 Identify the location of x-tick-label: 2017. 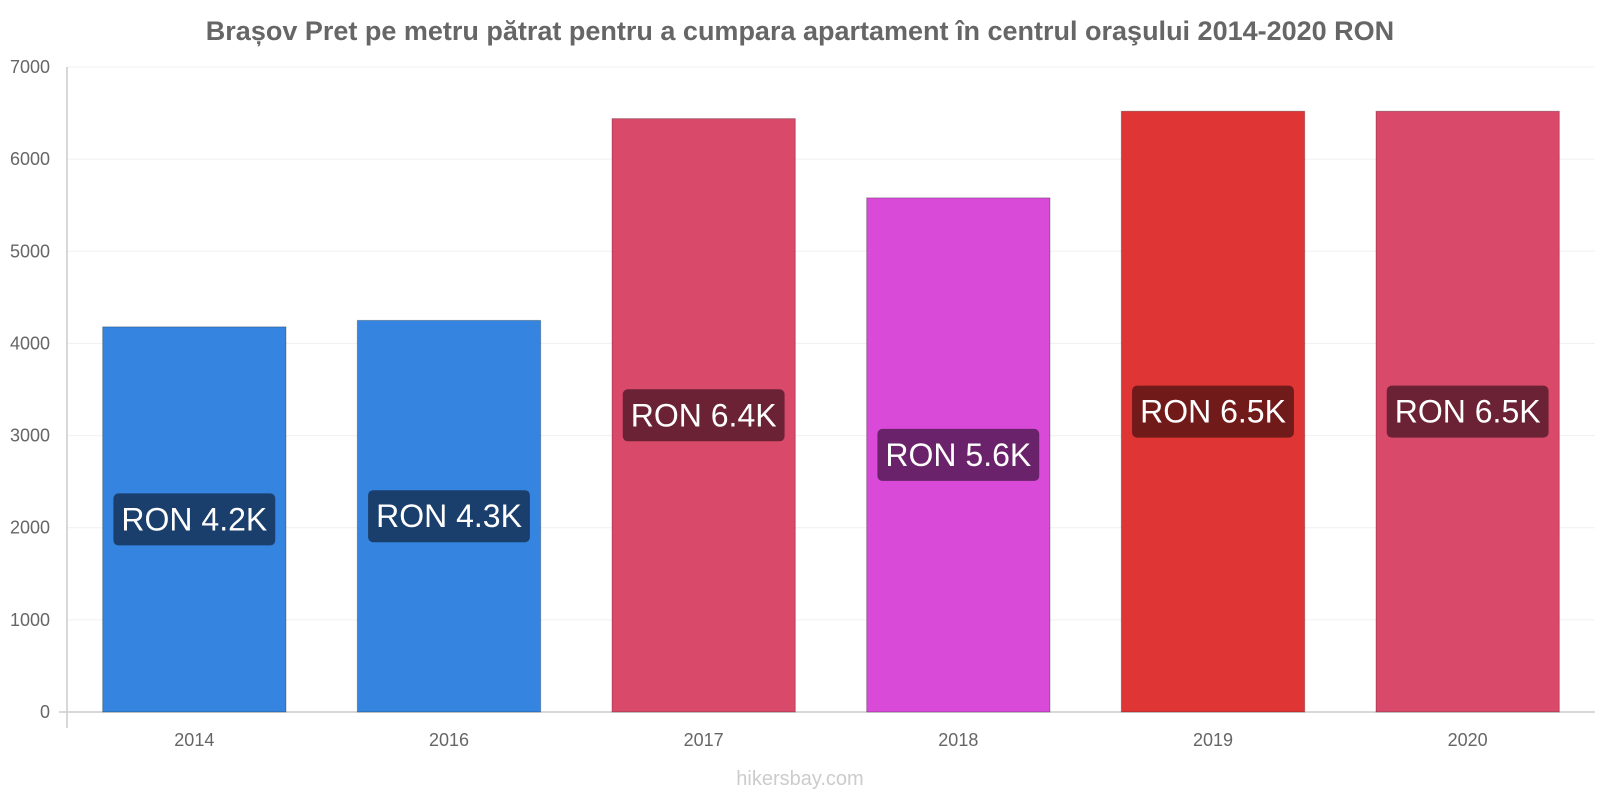
(704, 740).